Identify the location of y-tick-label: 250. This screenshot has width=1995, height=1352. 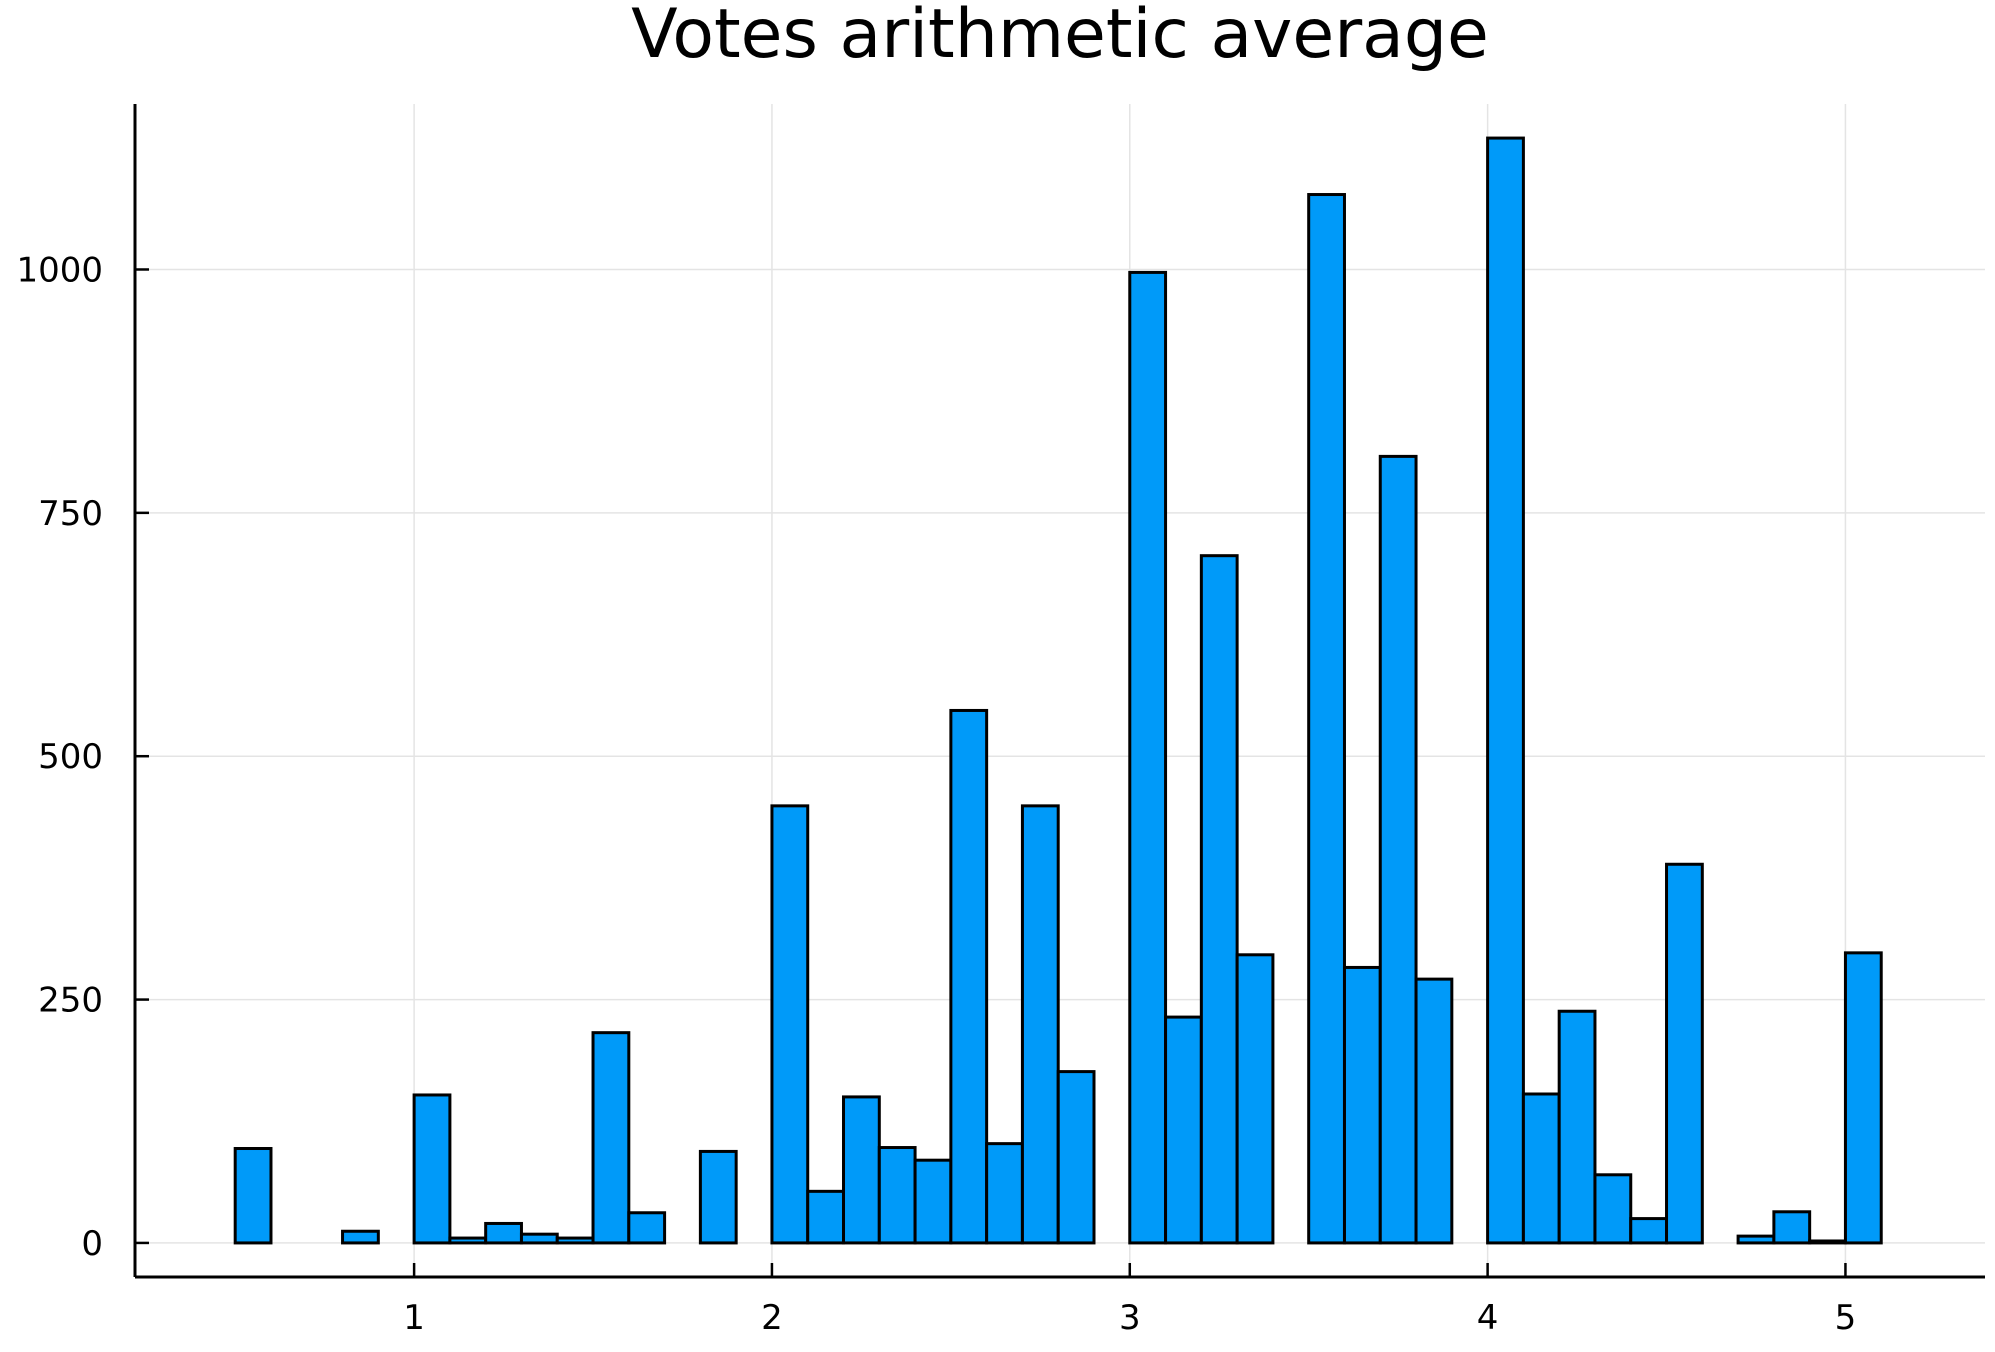
(70, 1001).